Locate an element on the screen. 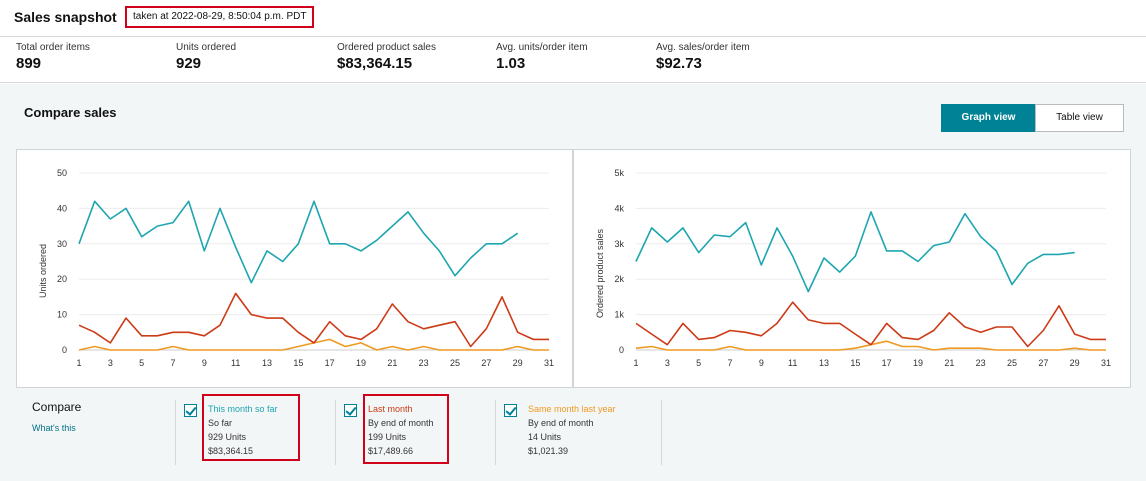 Image resolution: width=1146 pixels, height=481 pixels. y-tick-label: 10 is located at coordinates (62, 315).